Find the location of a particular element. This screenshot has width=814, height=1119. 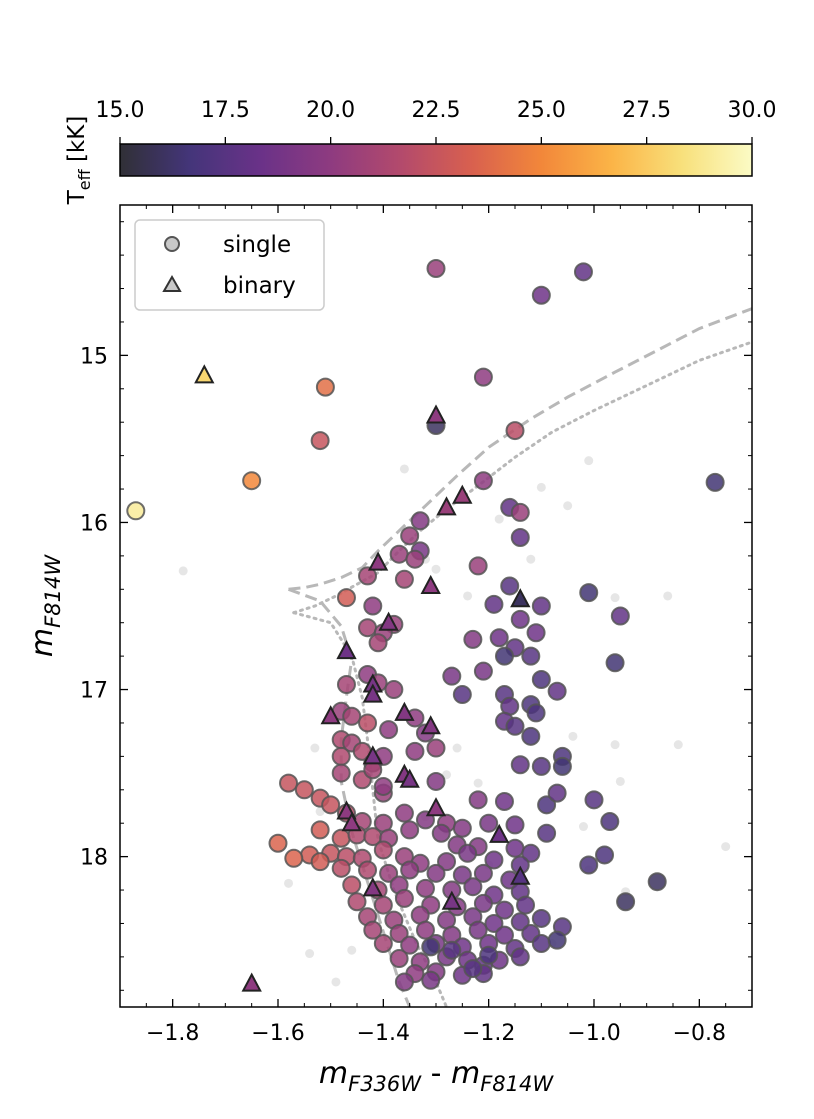

x-axis-title-sep: - is located at coordinates (436, 1073).